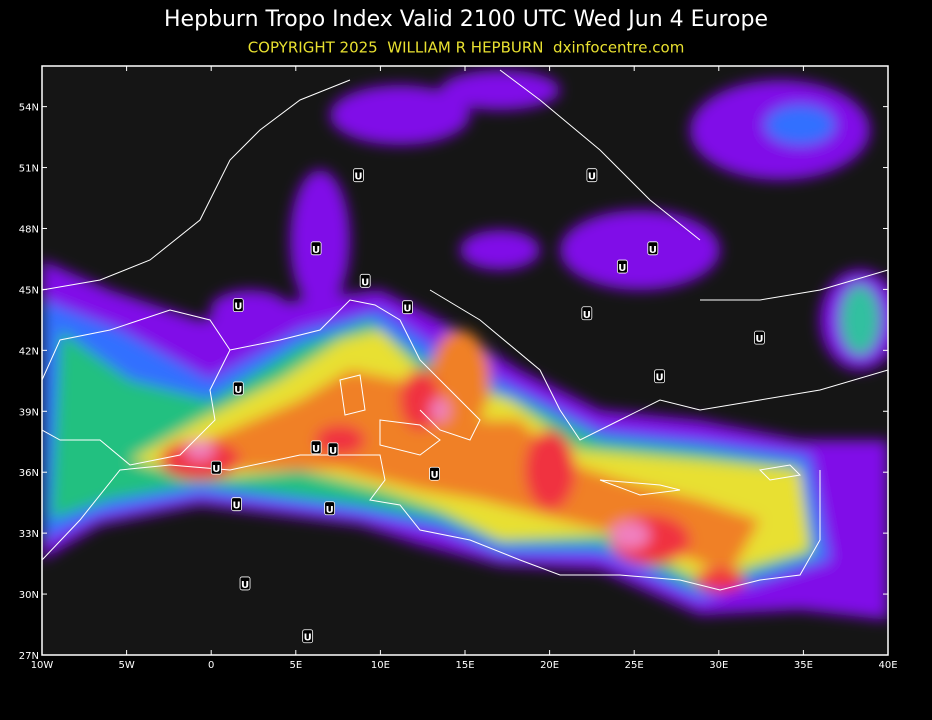 The height and width of the screenshot is (720, 932). What do you see at coordinates (29, 169) in the screenshot?
I see `lat-tick-label: 51N` at bounding box center [29, 169].